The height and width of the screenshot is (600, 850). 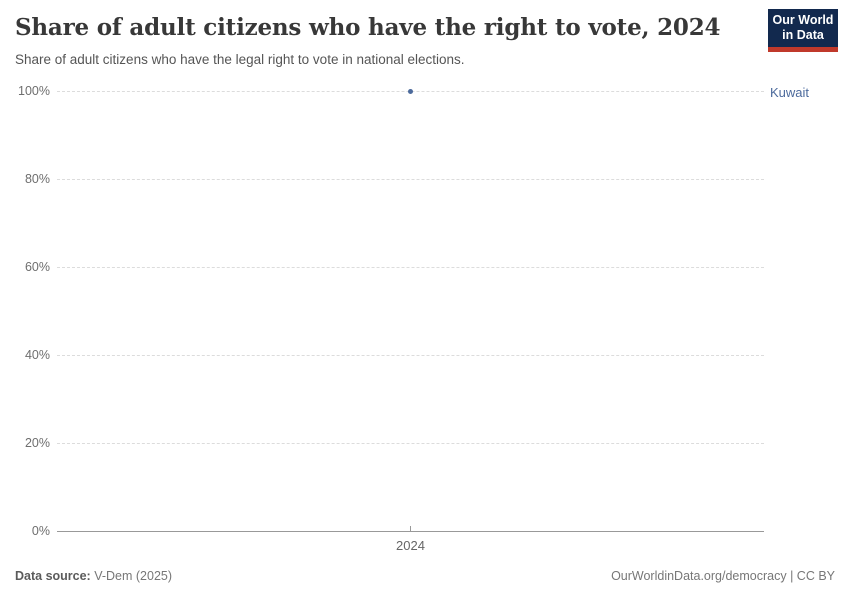 What do you see at coordinates (790, 92) in the screenshot?
I see `entity-label-kuwait: Kuwait` at bounding box center [790, 92].